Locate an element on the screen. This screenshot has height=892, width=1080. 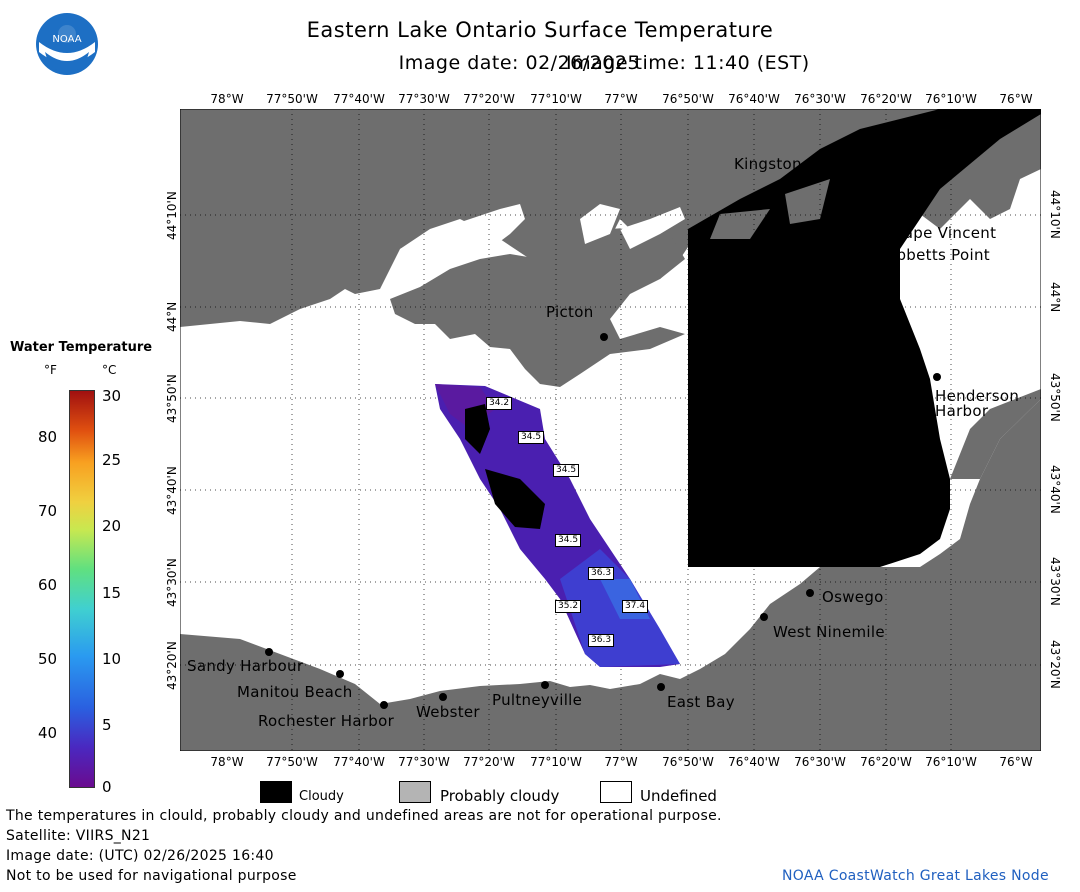
city-sandy-harbour: Sandy Harbour is located at coordinates (245, 666).